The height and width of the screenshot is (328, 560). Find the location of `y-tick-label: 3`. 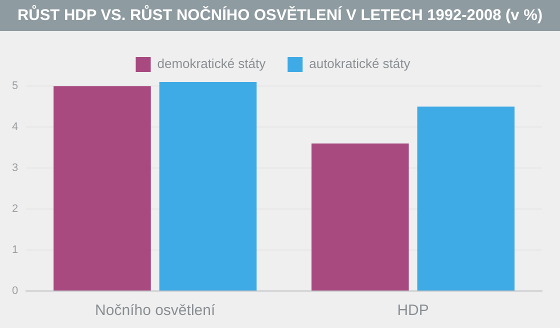

y-tick-label: 3 is located at coordinates (15, 168).